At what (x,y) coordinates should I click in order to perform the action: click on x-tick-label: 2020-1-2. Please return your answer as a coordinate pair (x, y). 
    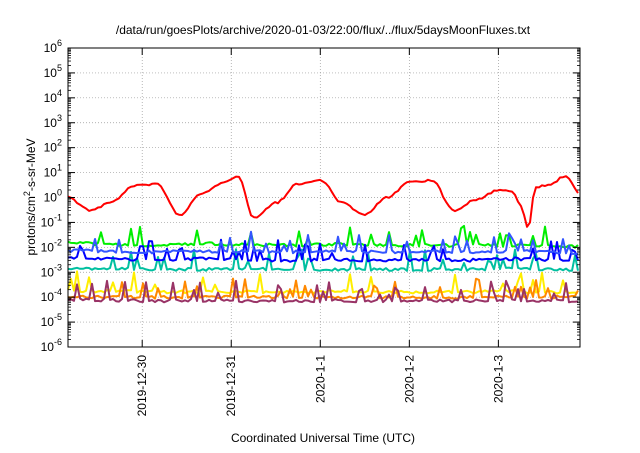
    Looking at the image, I should click on (409, 379).